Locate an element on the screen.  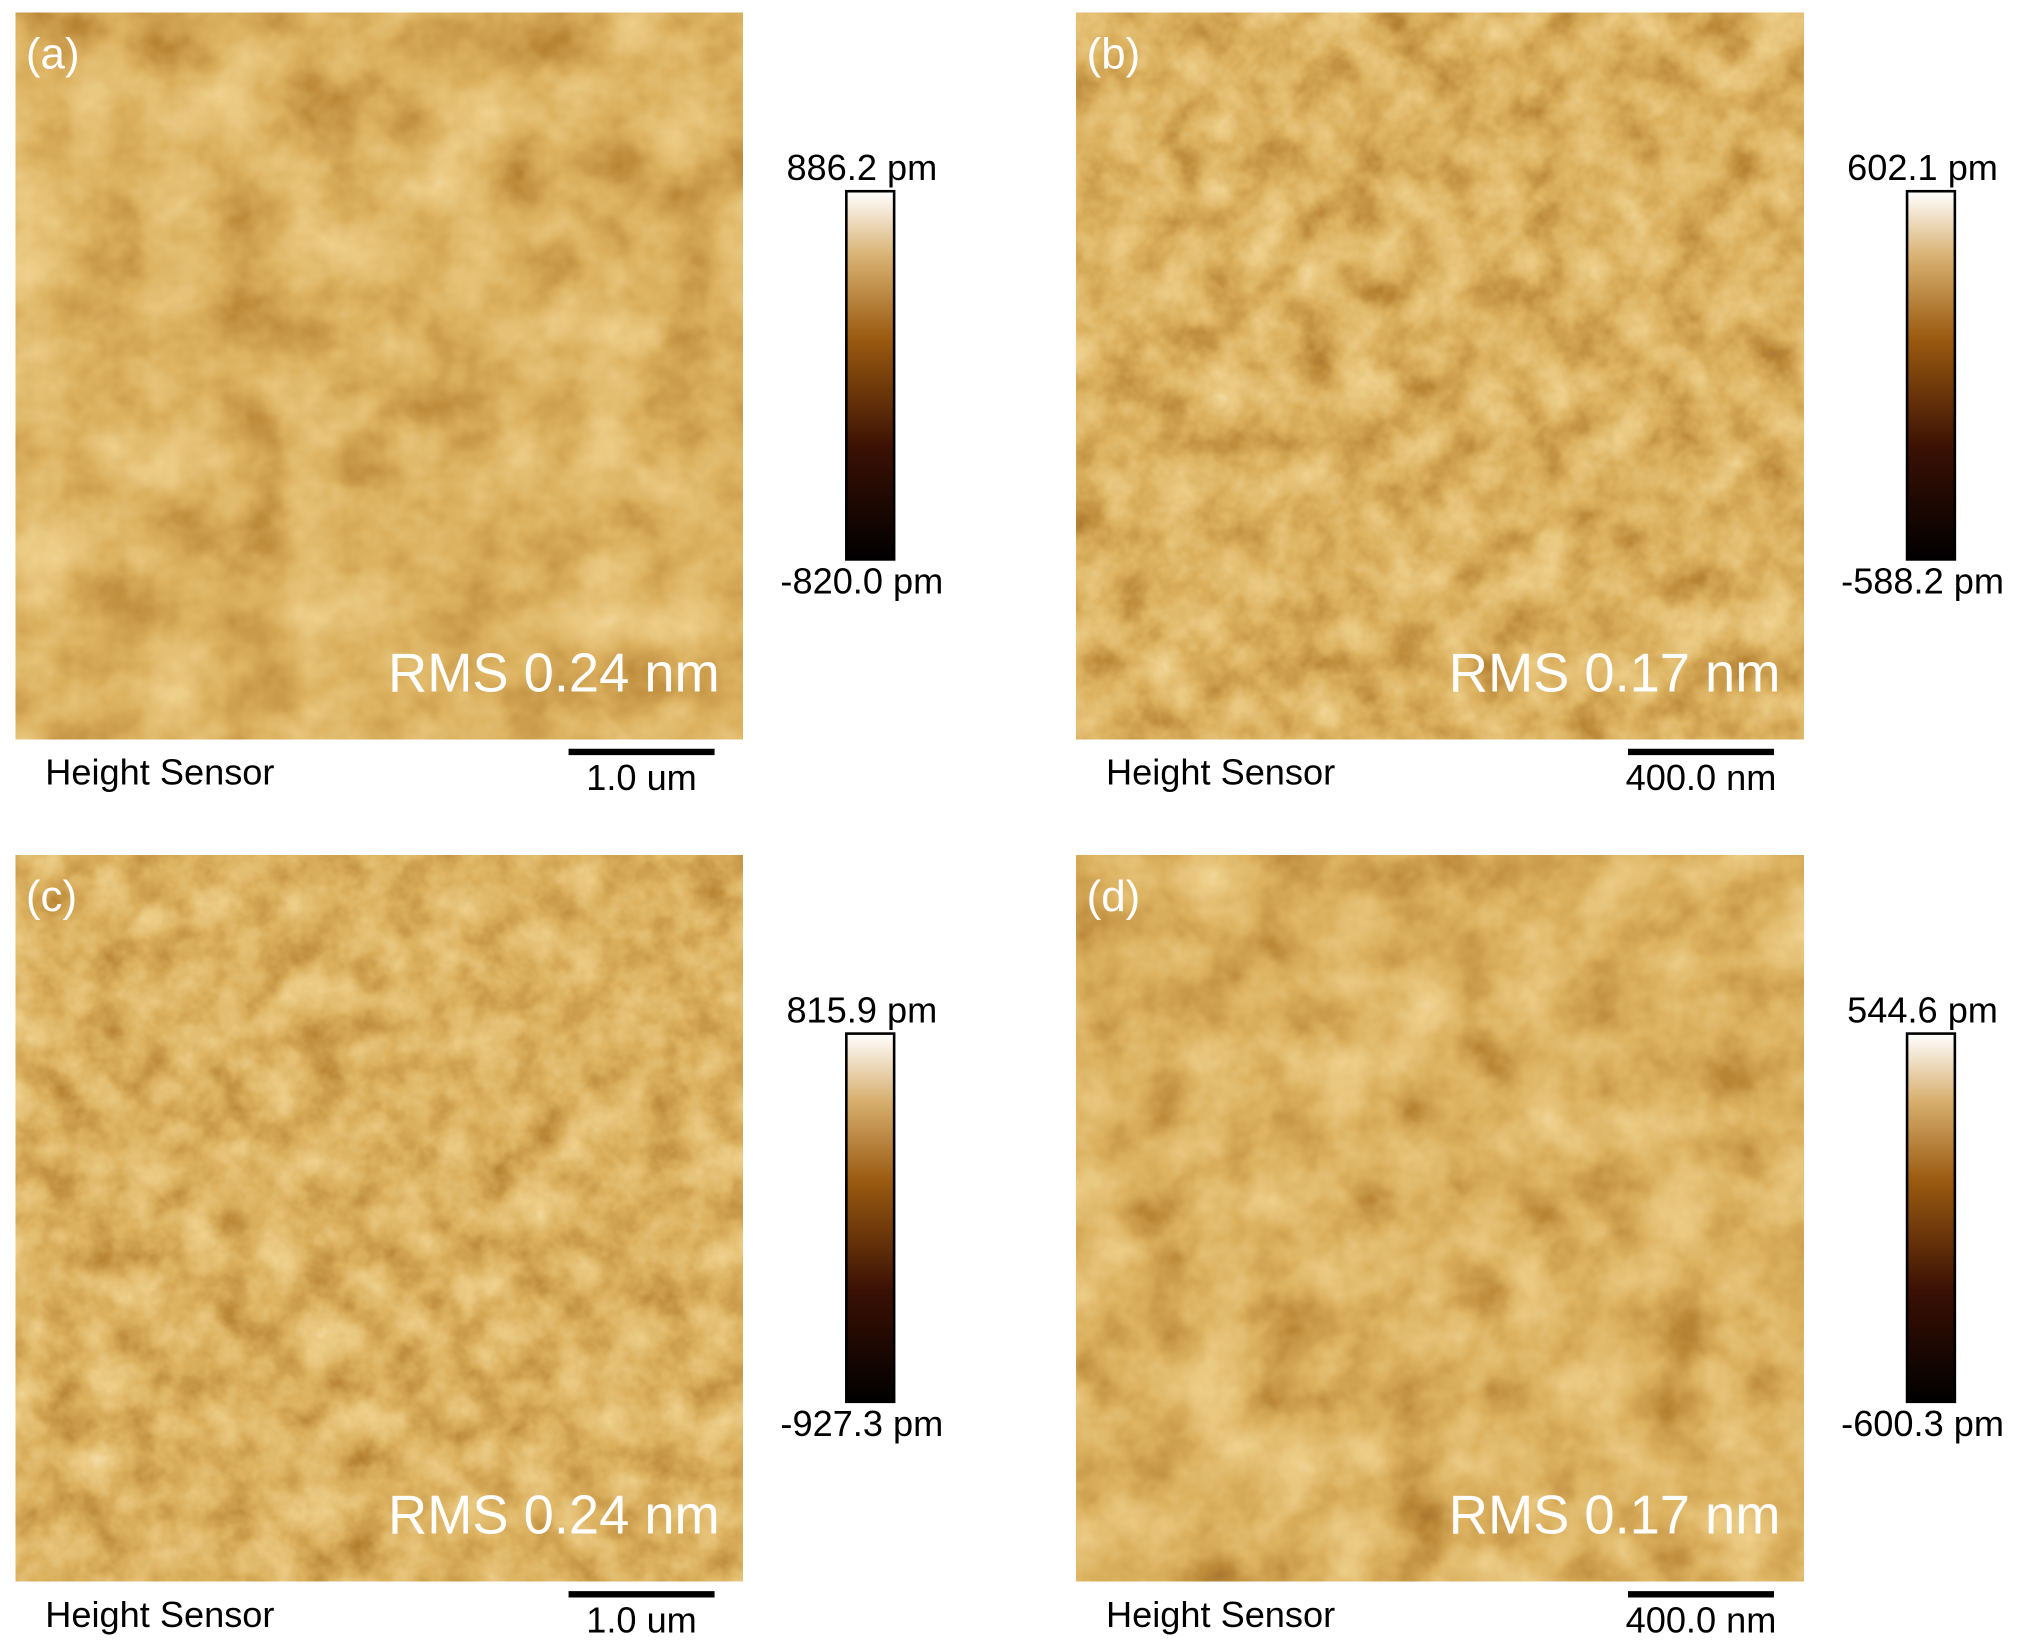
panel-label: (c) is located at coordinates (51, 896).